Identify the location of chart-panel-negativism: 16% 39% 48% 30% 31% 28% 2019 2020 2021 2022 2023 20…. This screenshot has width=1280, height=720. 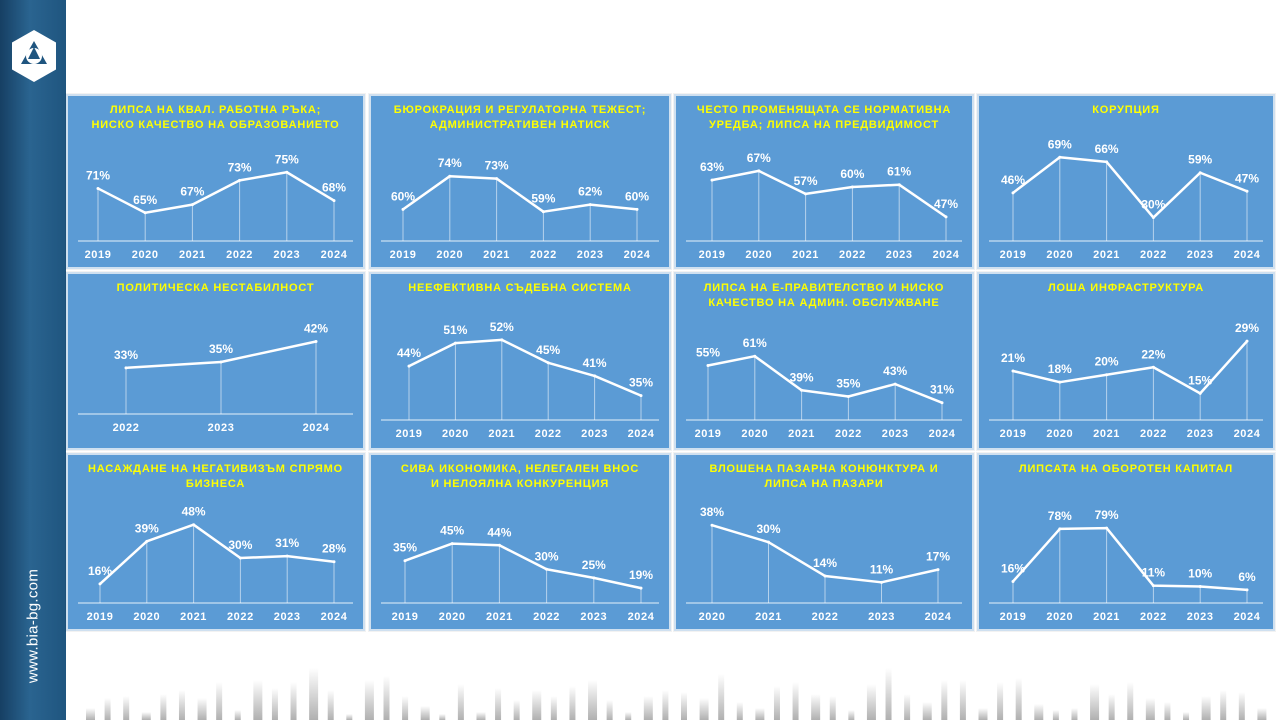
(215, 542).